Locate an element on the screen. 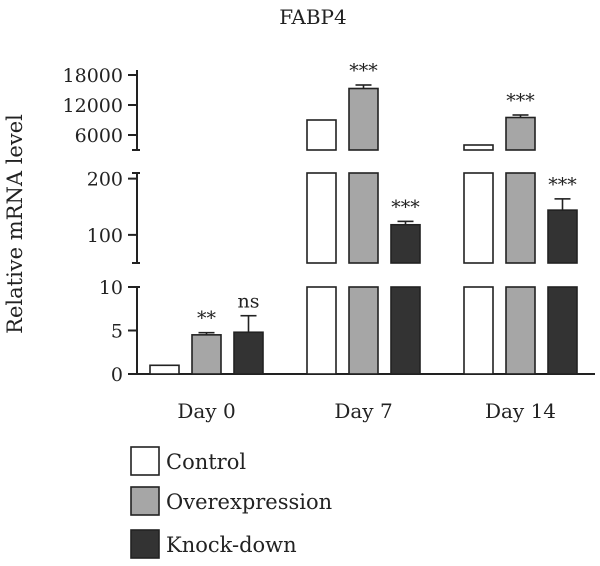 This screenshot has height=566, width=600. y-tick-label: 5 is located at coordinates (117, 332).